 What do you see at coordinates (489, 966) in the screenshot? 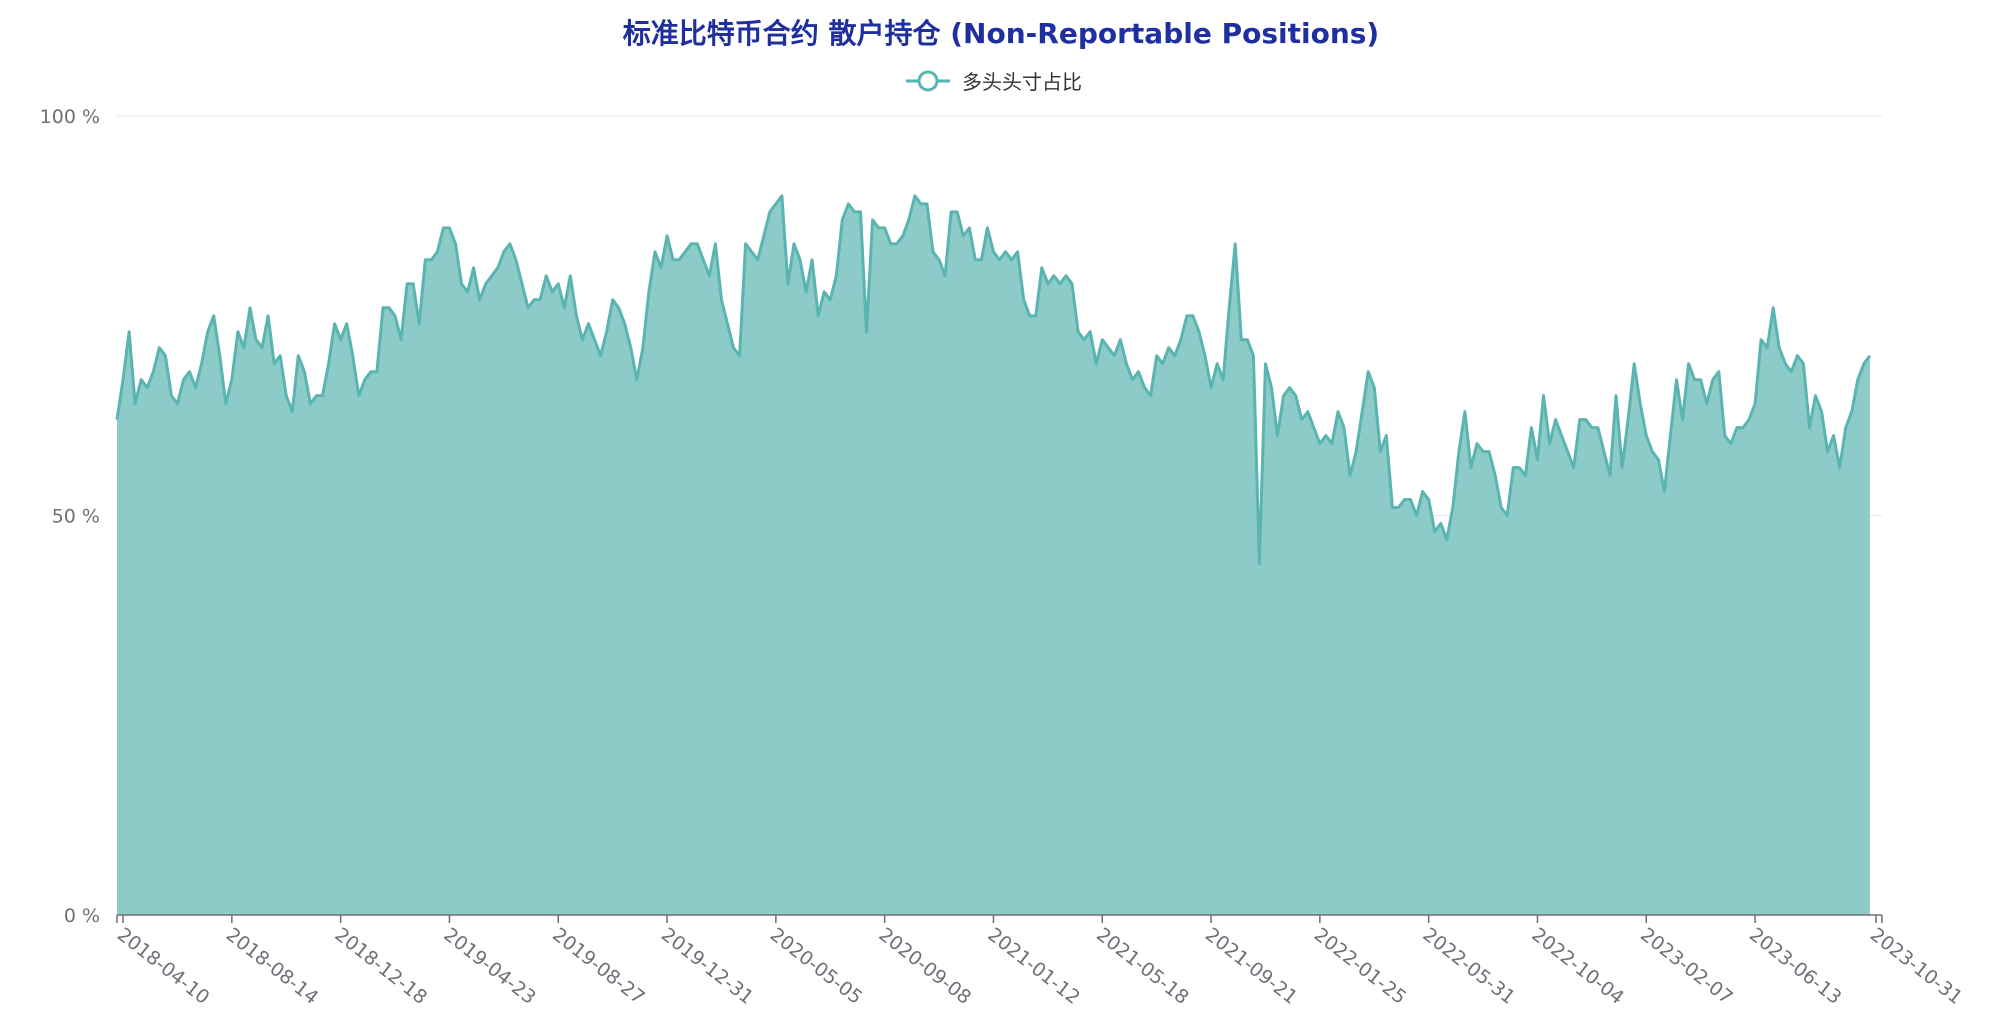
I see `x-tick-label: 2019-04-23` at bounding box center [489, 966].